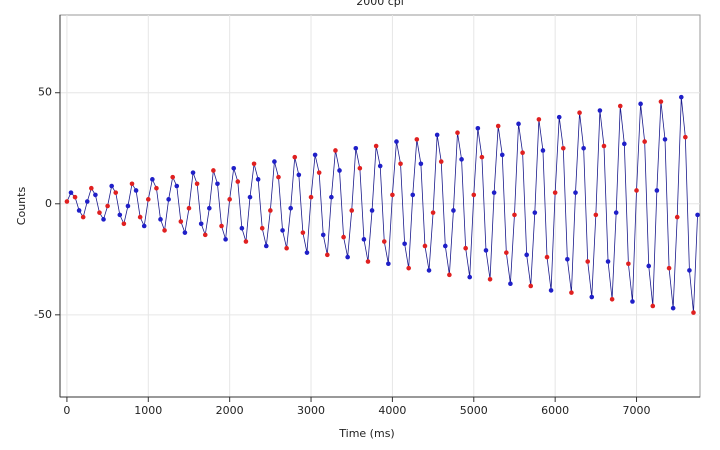 This screenshot has width=720, height=450. I want to click on x-tick-label: 7000, so click(637, 410).